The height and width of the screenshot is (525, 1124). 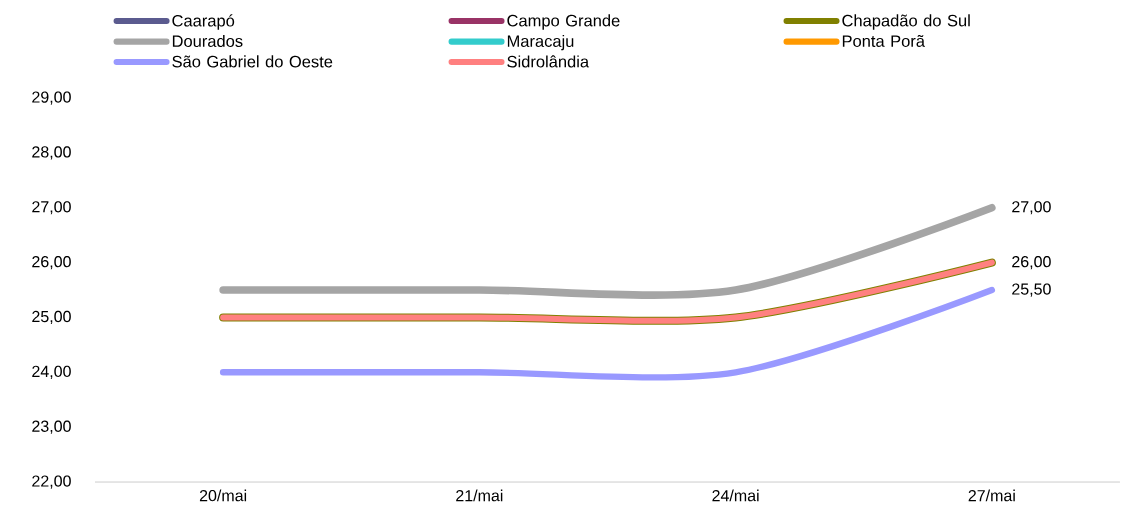 What do you see at coordinates (540, 42) in the screenshot?
I see `legend-label: Maracaju` at bounding box center [540, 42].